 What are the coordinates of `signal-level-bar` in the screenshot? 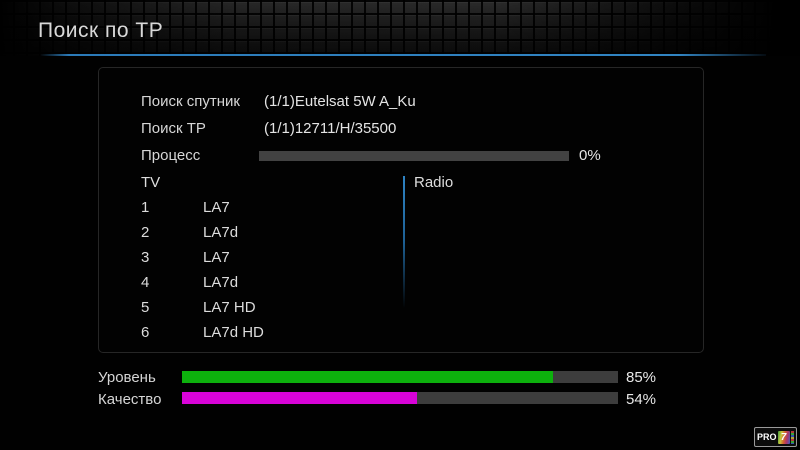 It's located at (400, 377).